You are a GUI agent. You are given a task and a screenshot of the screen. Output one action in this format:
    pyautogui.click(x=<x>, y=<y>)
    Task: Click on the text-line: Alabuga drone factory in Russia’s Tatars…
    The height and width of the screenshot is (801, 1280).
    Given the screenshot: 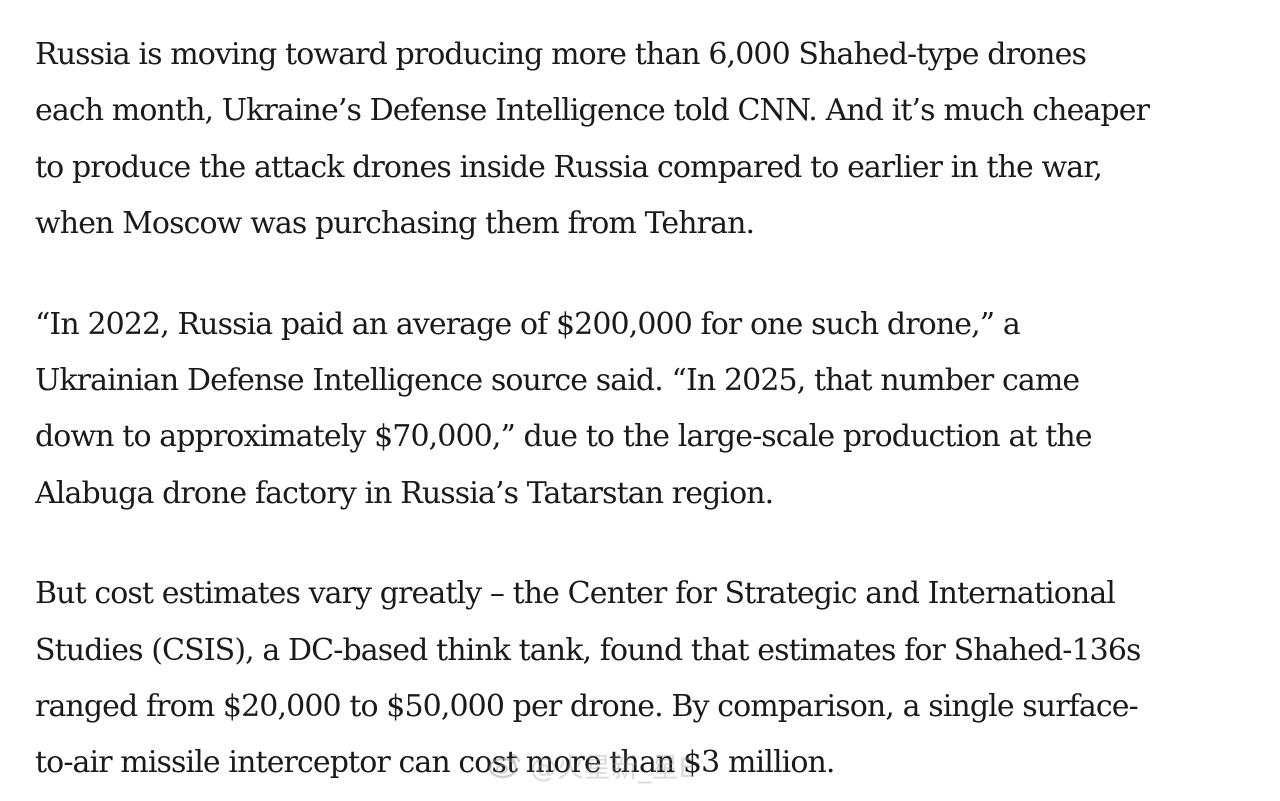 What is the action you would take?
    pyautogui.click(x=404, y=493)
    